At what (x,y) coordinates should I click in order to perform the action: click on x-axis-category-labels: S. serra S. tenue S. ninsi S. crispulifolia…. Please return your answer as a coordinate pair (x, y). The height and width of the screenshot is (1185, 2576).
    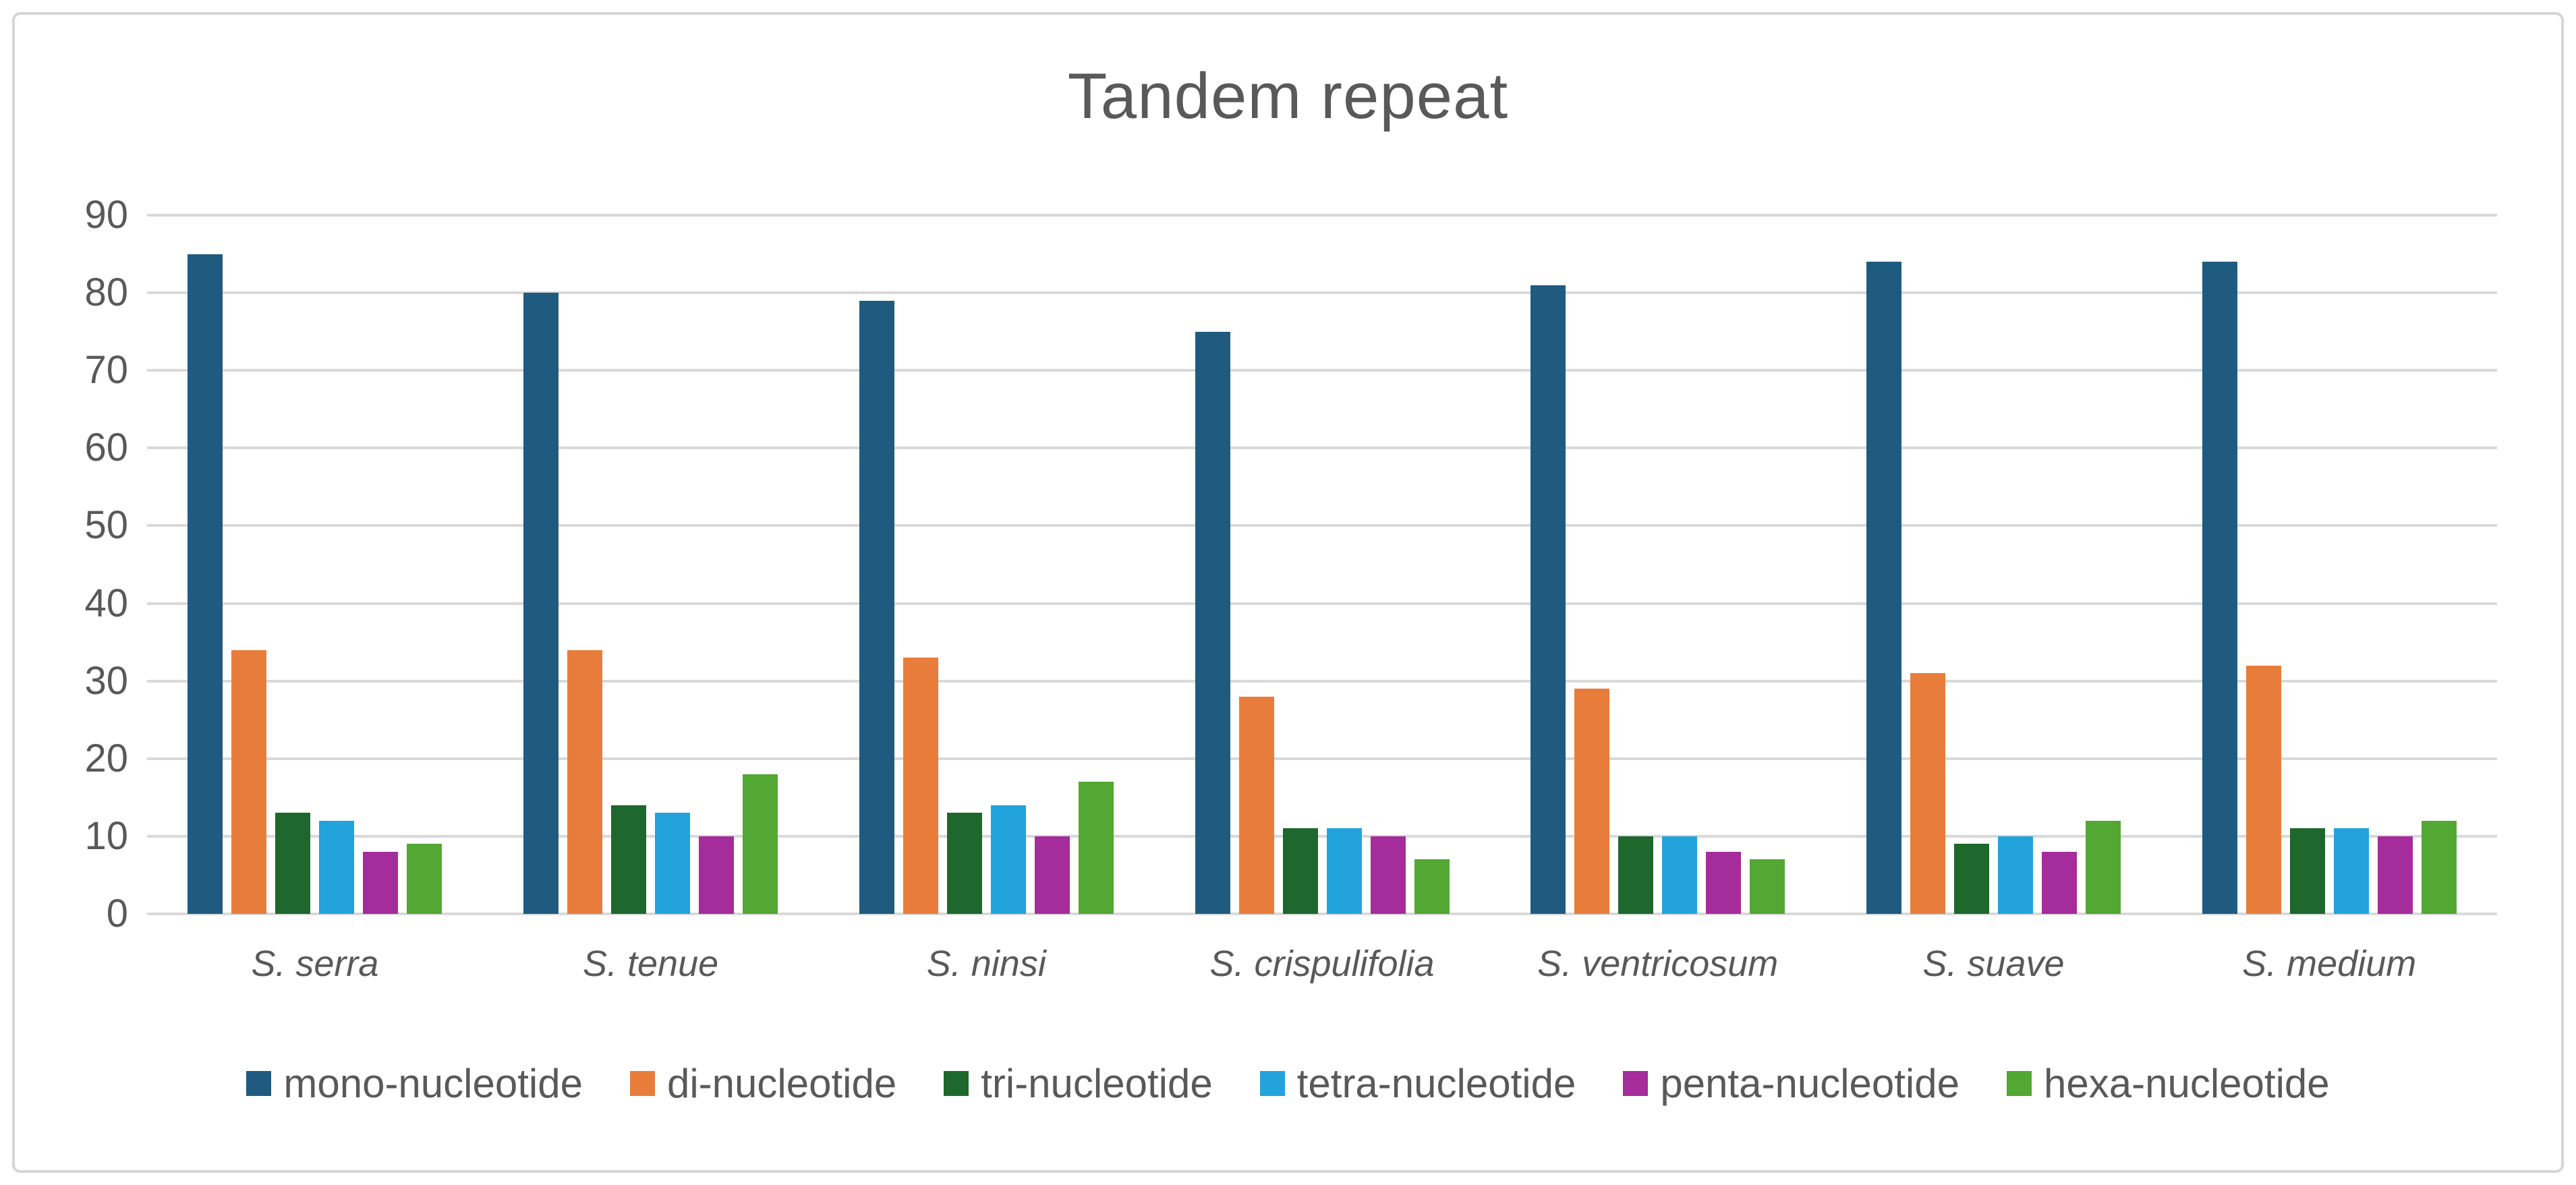
    Looking at the image, I should click on (1322, 964).